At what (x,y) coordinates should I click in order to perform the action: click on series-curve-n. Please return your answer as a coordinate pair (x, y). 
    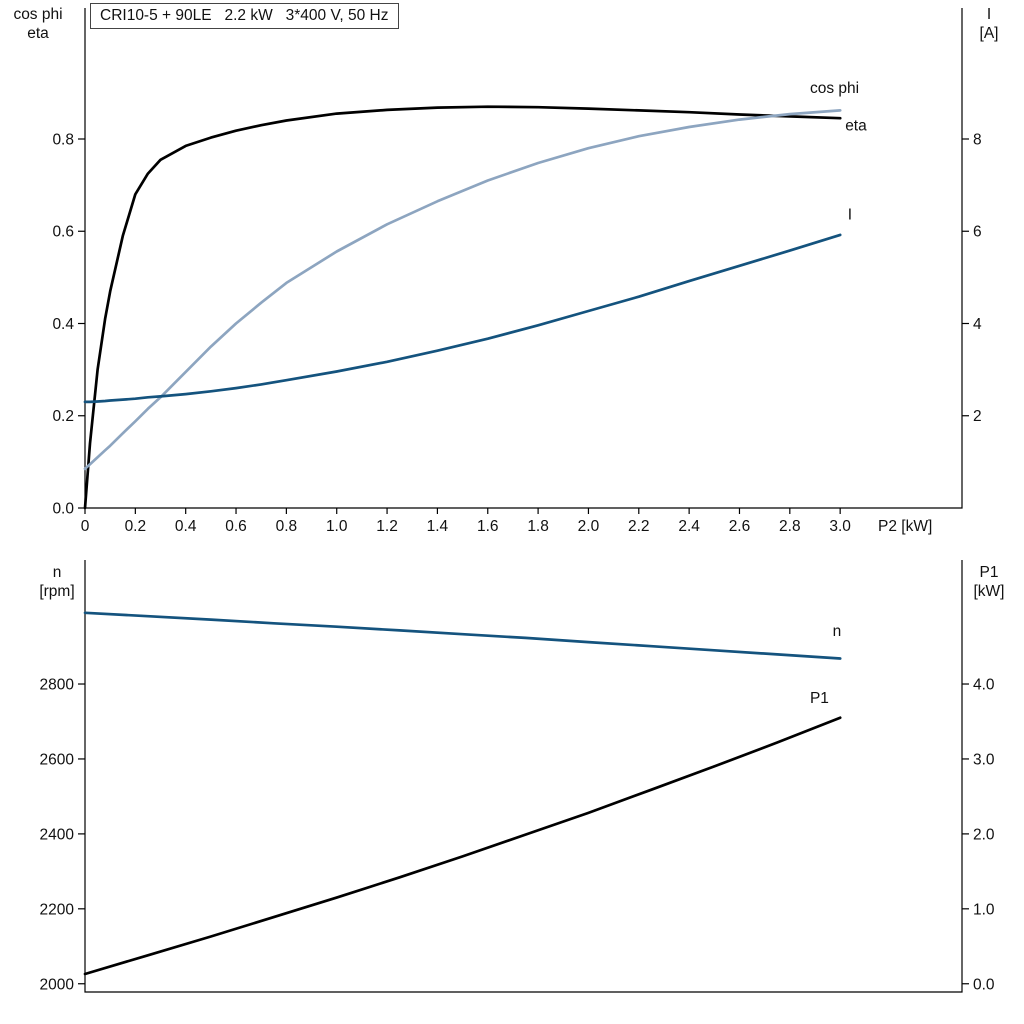
    Looking at the image, I should click on (462, 635).